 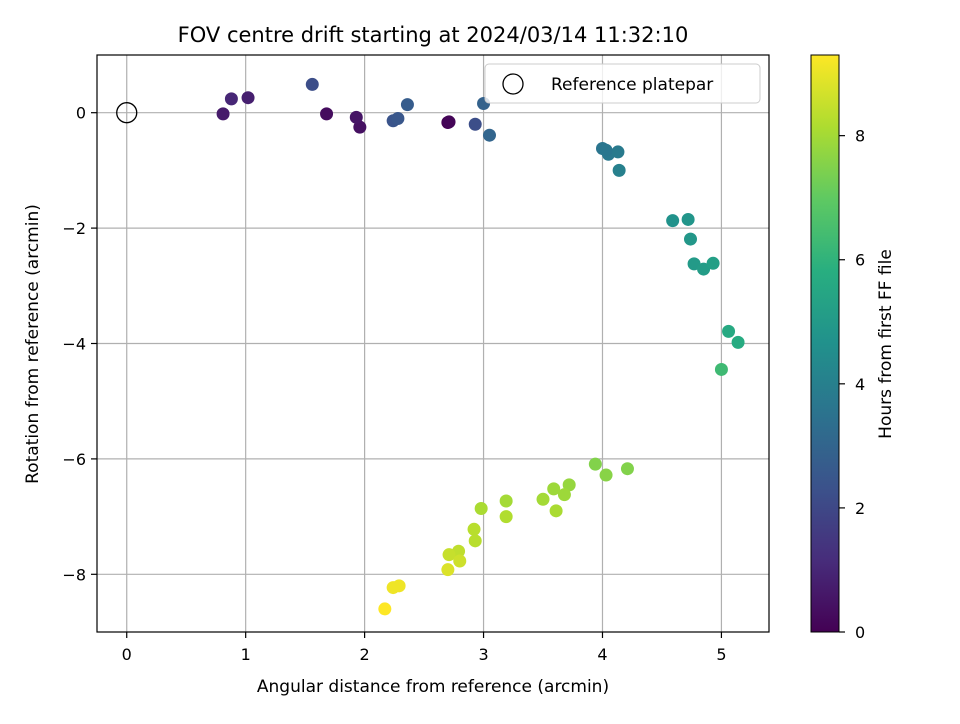 I want to click on colorbar-tick-label: 6, so click(x=860, y=260).